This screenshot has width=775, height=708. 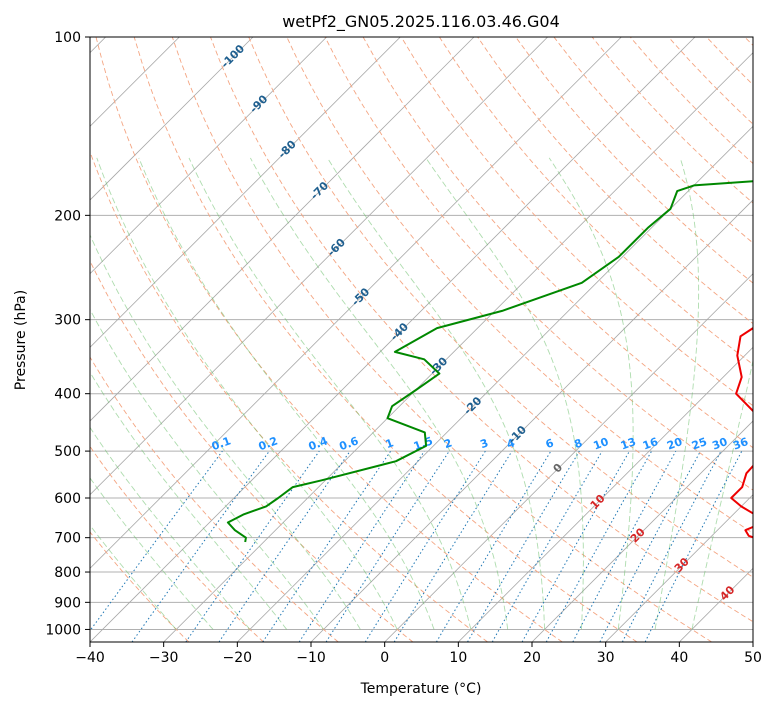 What do you see at coordinates (458, 658) in the screenshot?
I see `x-tick-label: 10` at bounding box center [458, 658].